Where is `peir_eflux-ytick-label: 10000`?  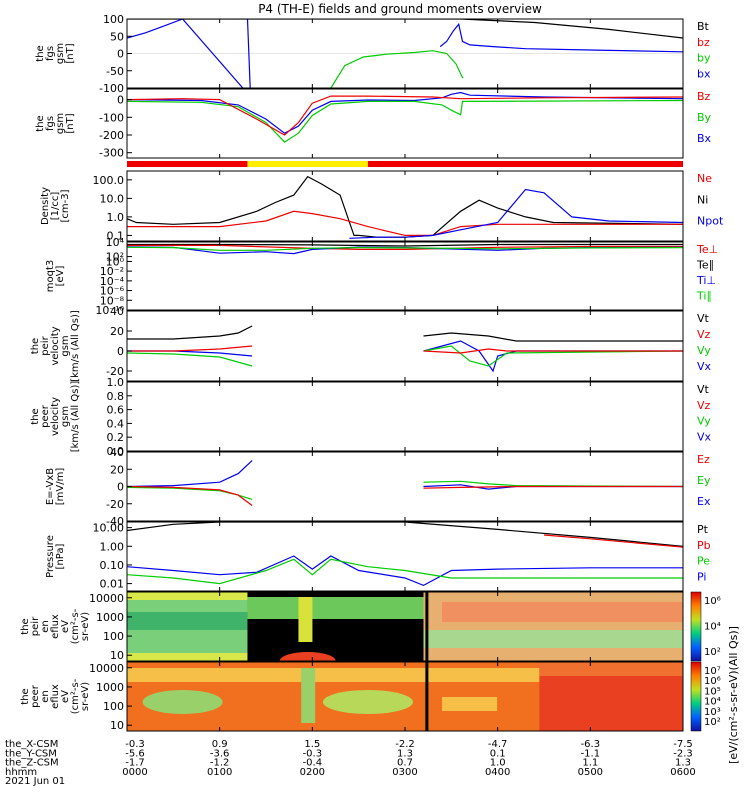 peir_eflux-ytick-label: 10000 is located at coordinates (106, 598).